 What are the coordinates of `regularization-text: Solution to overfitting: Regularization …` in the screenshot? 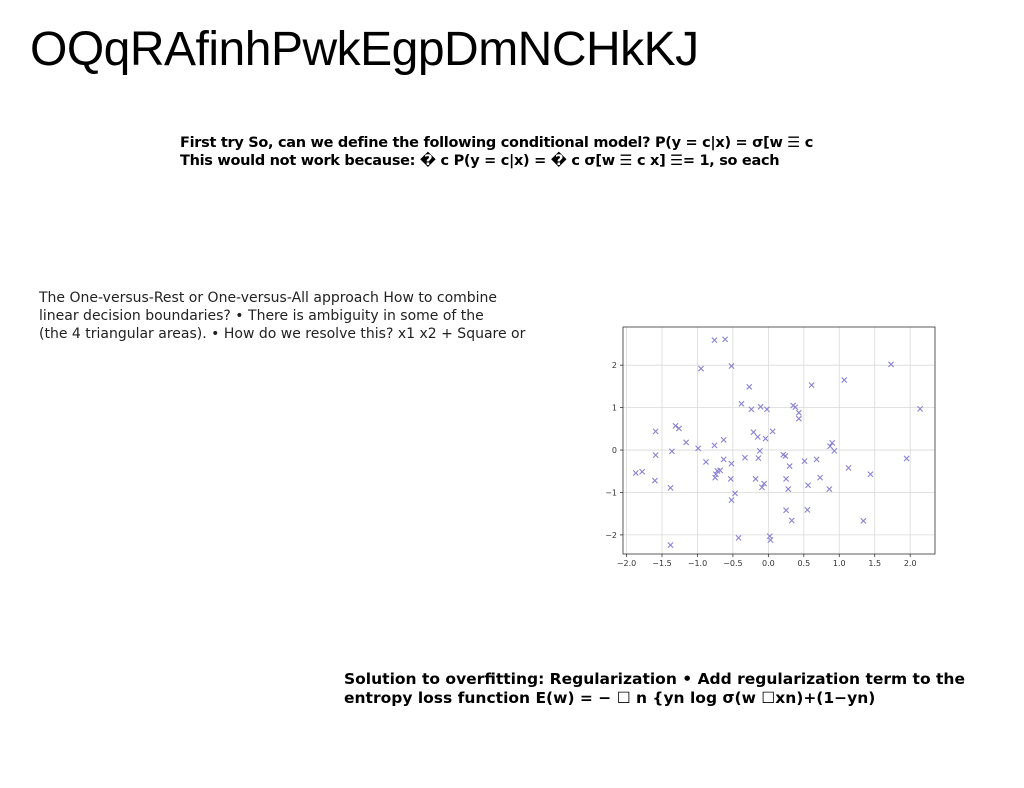 It's located at (679, 688).